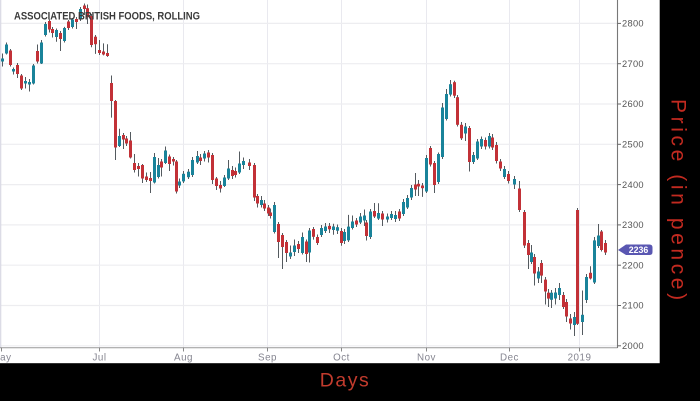  What do you see at coordinates (509, 358) in the screenshot?
I see `svg-text: Dec` at bounding box center [509, 358].